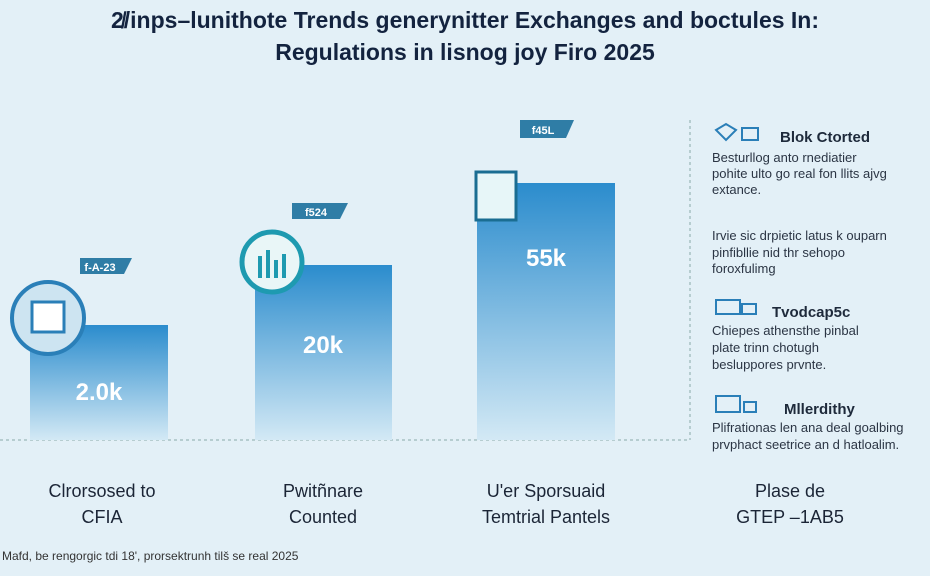  I want to click on tag: f45L, so click(543, 131).